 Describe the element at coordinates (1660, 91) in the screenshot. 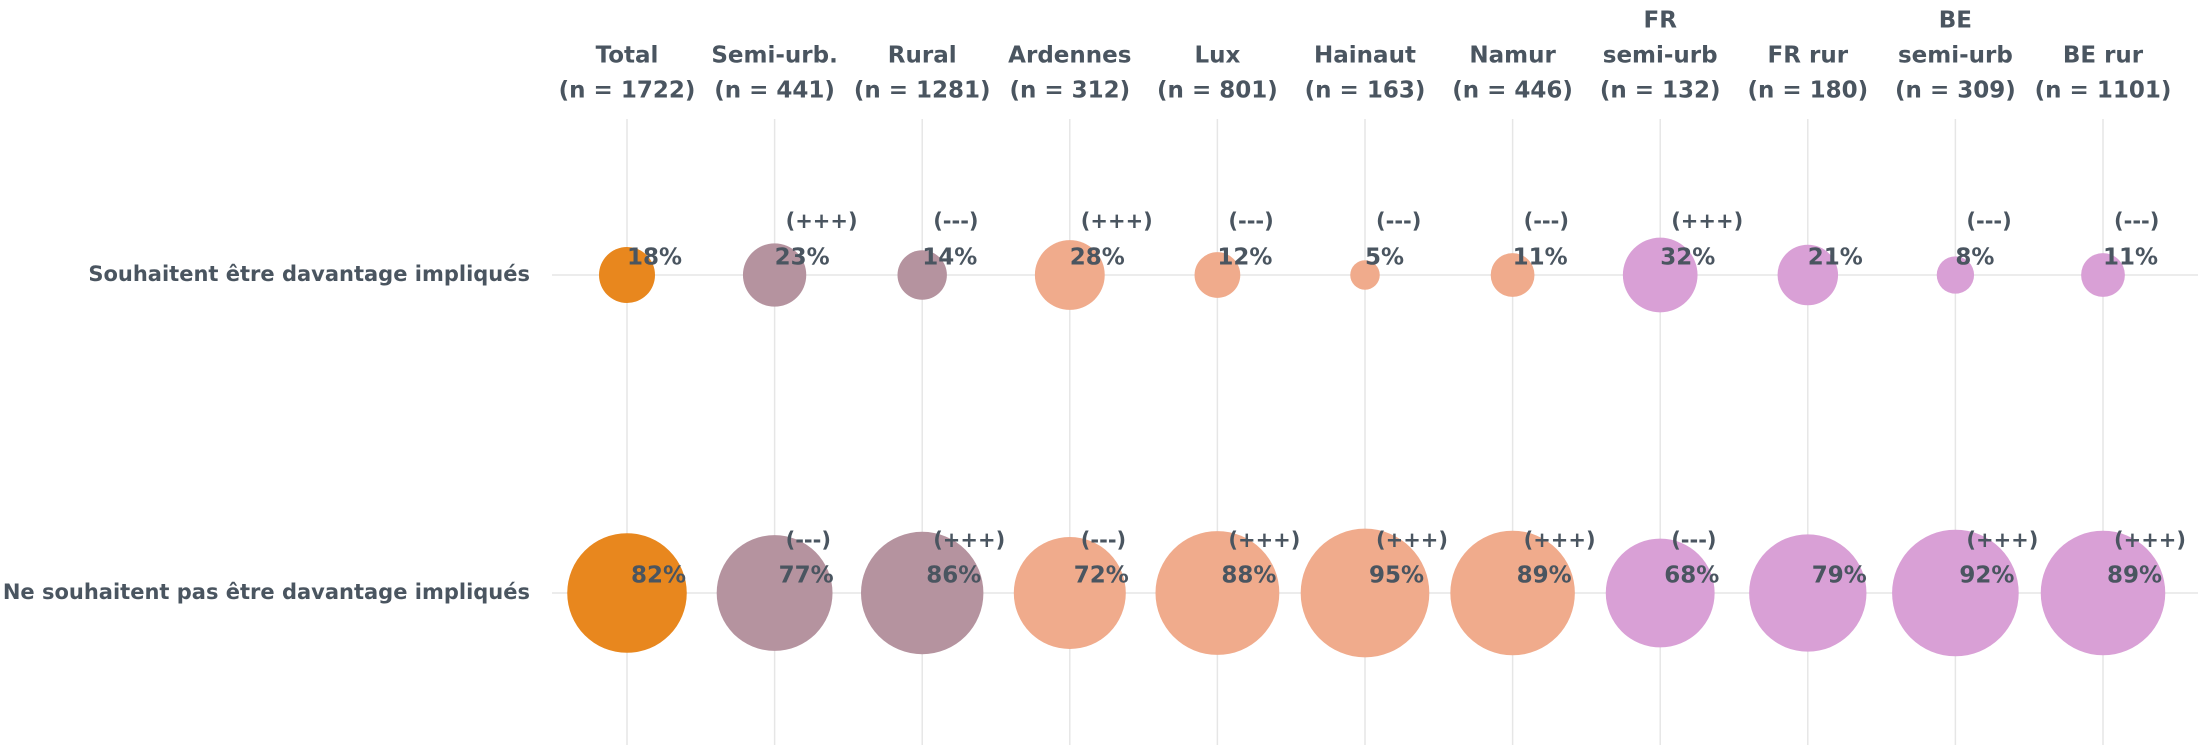

I see `column-header: (n = 132)` at that location.